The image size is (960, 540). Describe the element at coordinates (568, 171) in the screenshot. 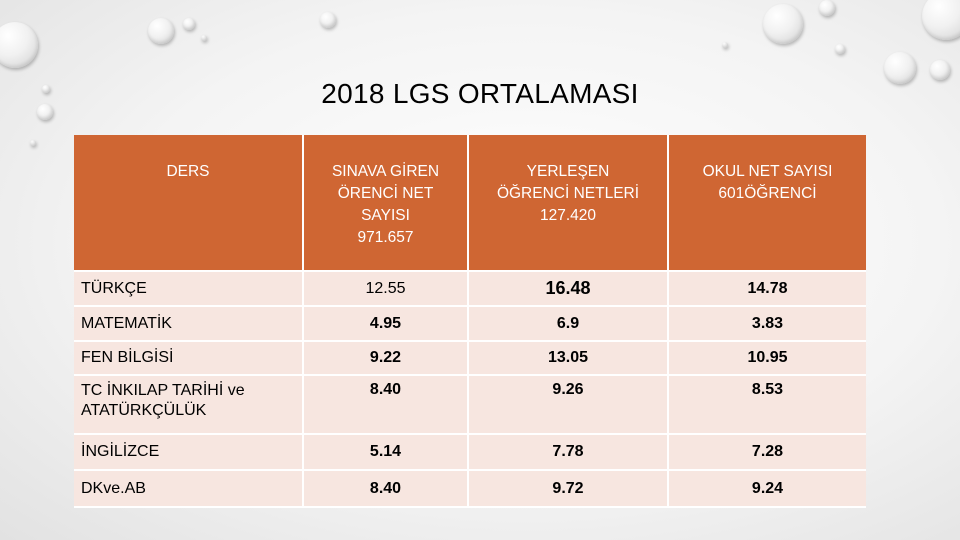

I see `header-text: YERLEŞEN` at that location.